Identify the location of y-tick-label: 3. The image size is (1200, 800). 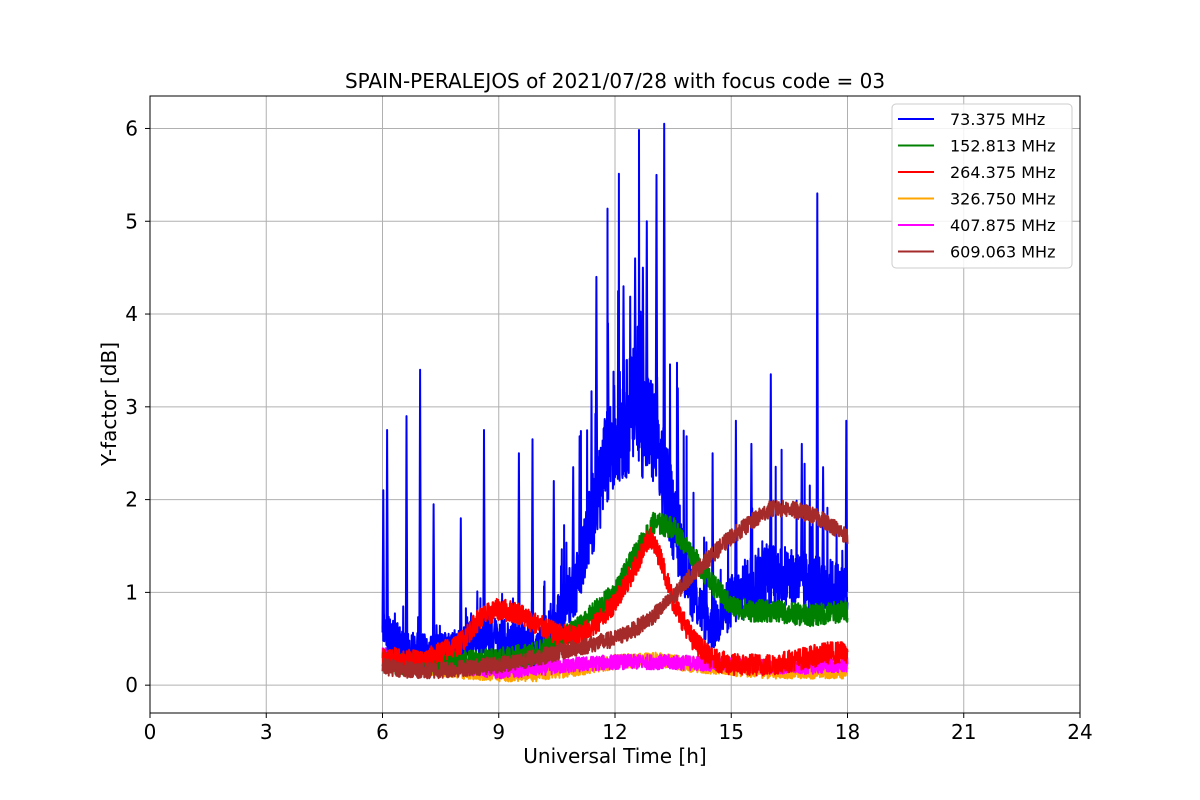
(131, 407).